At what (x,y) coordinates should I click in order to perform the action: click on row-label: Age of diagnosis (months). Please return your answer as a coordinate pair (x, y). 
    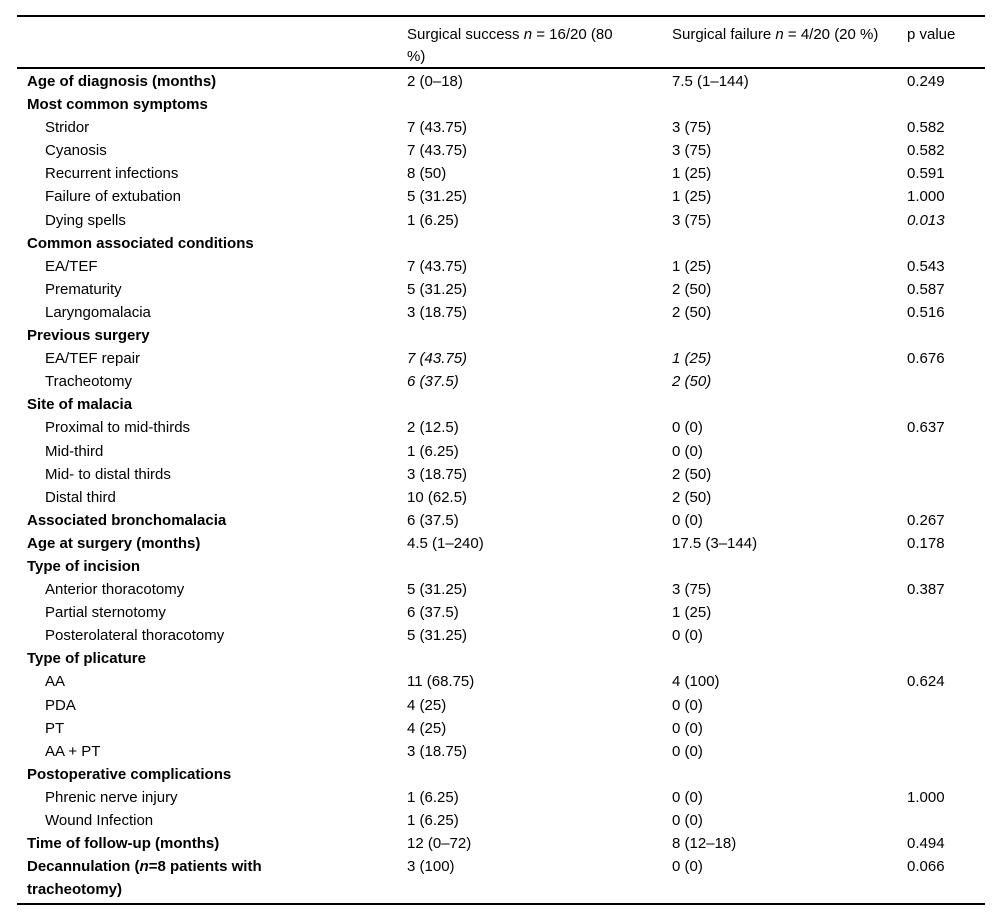
    Looking at the image, I should click on (122, 81).